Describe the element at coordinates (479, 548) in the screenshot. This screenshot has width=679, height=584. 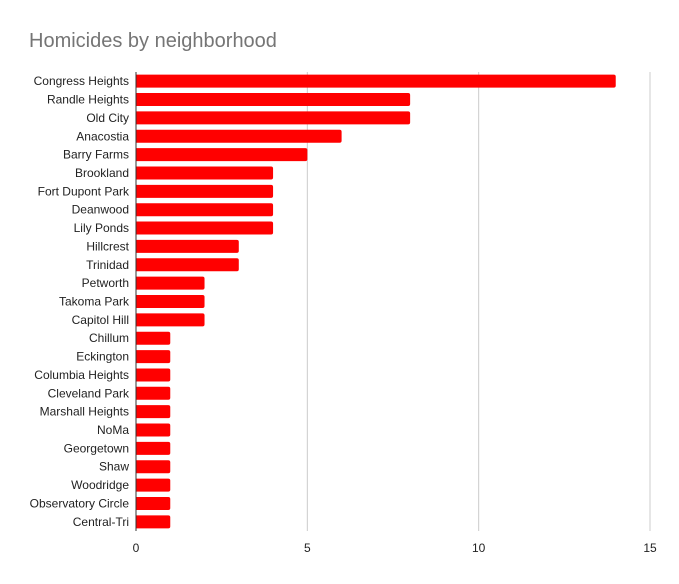
I see `x-tick-label: 10` at that location.